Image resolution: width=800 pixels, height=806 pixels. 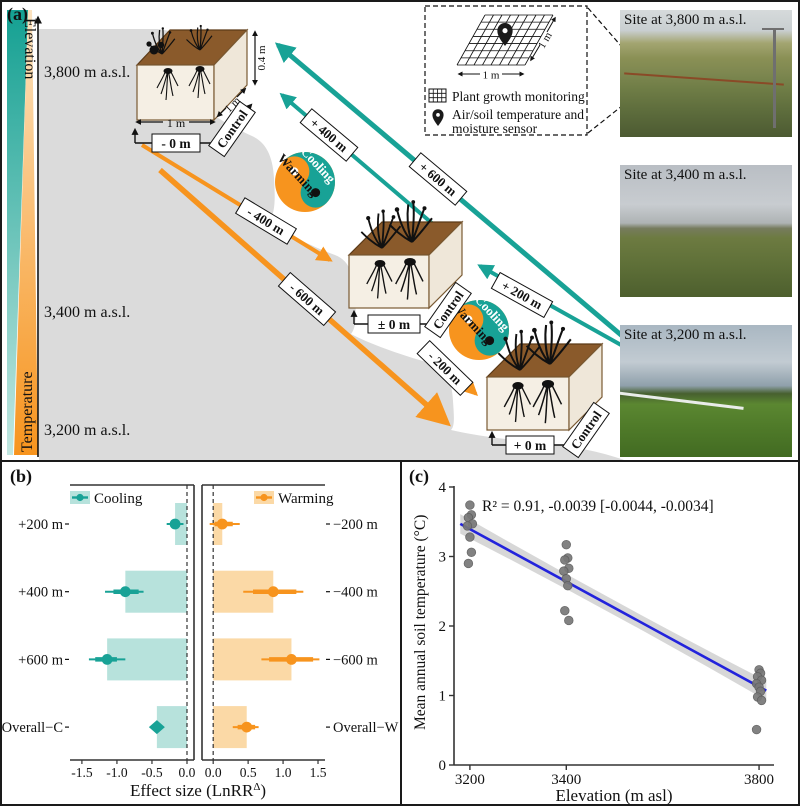 What do you see at coordinates (759, 780) in the screenshot?
I see `x-tick-label: 3800` at bounding box center [759, 780].